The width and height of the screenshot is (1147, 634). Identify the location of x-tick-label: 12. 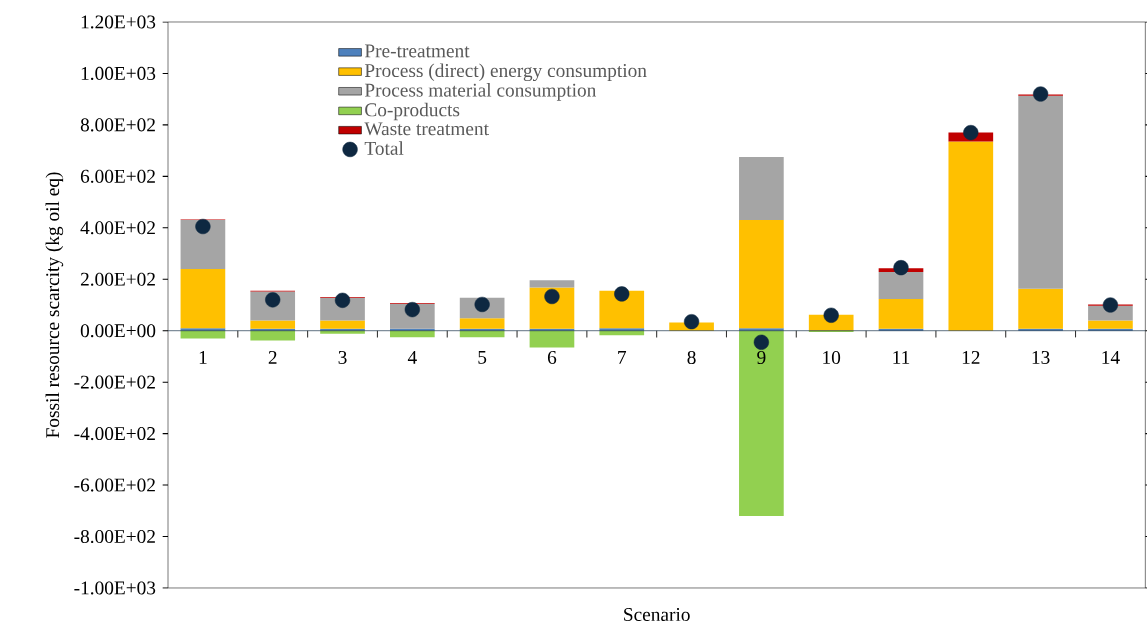
(971, 357).